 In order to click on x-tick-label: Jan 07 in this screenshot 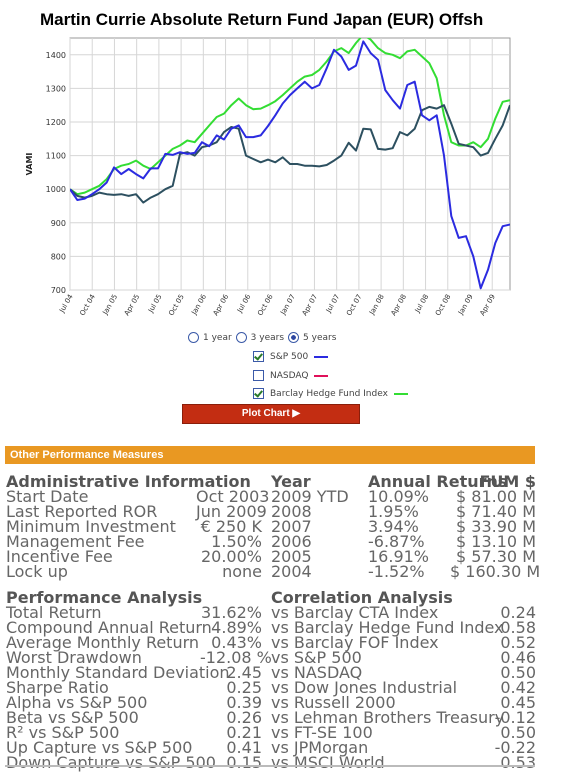, I will do `click(288, 305)`.